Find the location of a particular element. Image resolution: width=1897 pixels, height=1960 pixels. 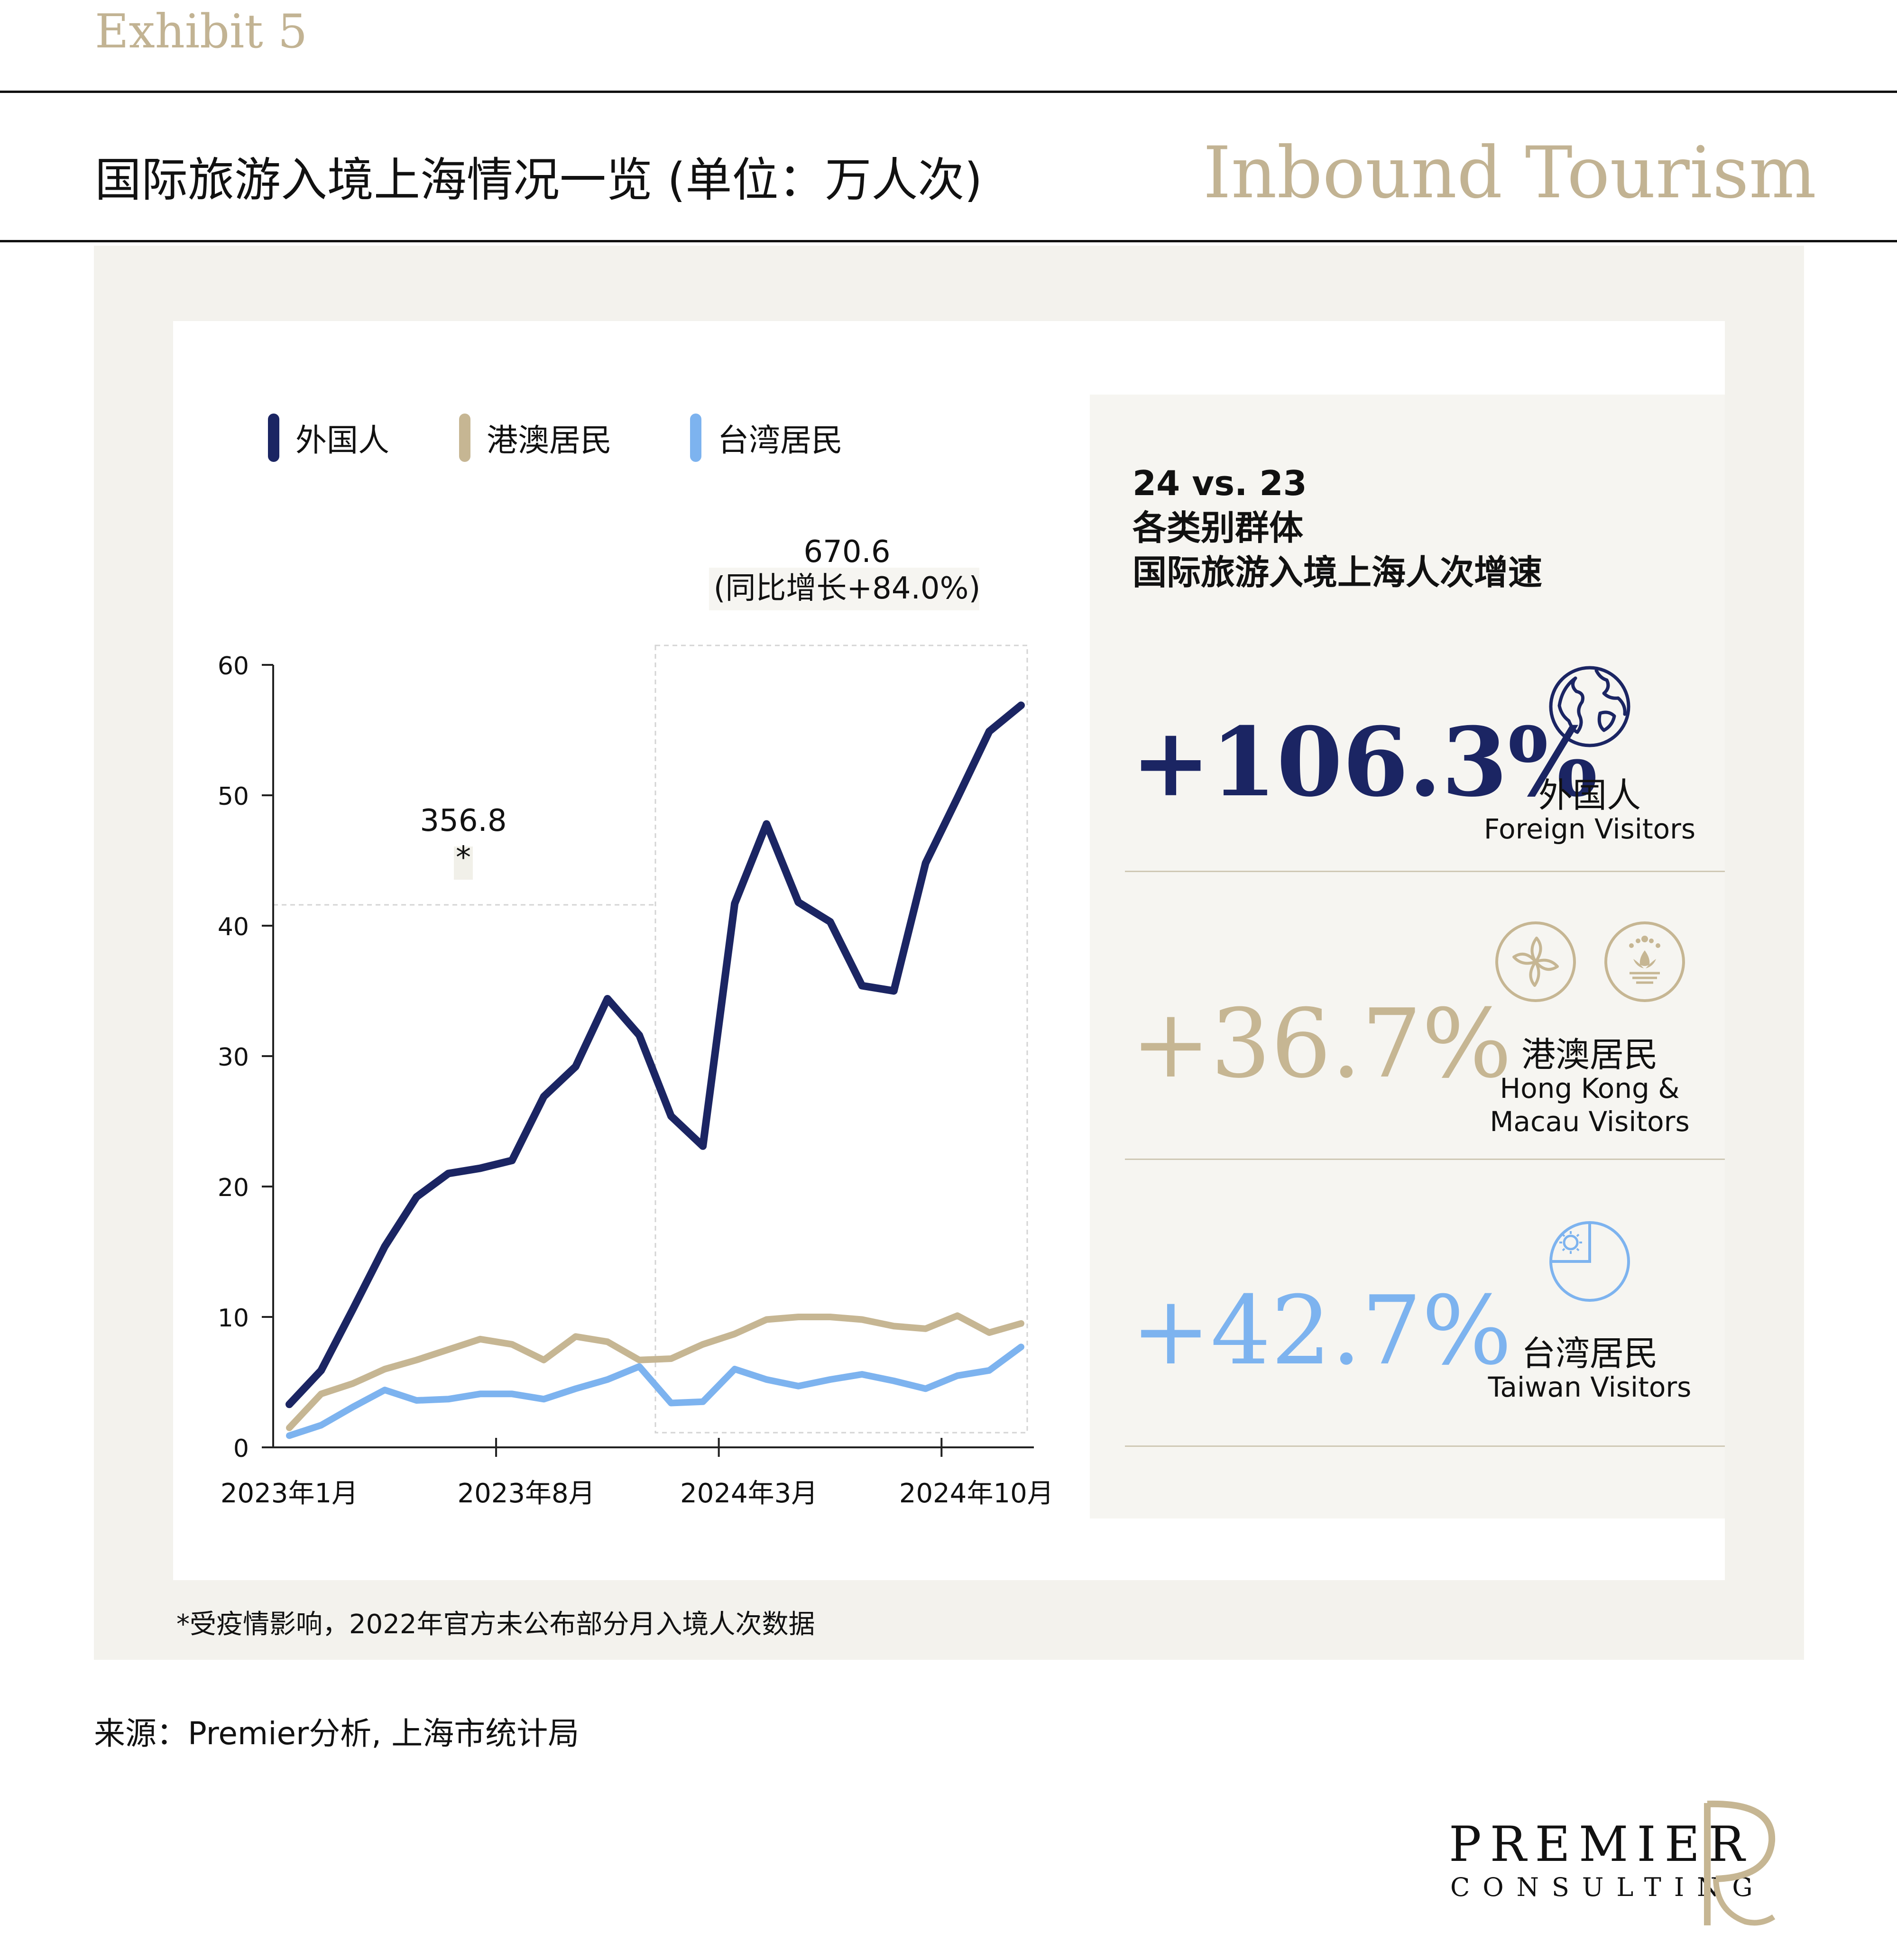

legend-label-taiwan: 台湾居民 is located at coordinates (780, 440).